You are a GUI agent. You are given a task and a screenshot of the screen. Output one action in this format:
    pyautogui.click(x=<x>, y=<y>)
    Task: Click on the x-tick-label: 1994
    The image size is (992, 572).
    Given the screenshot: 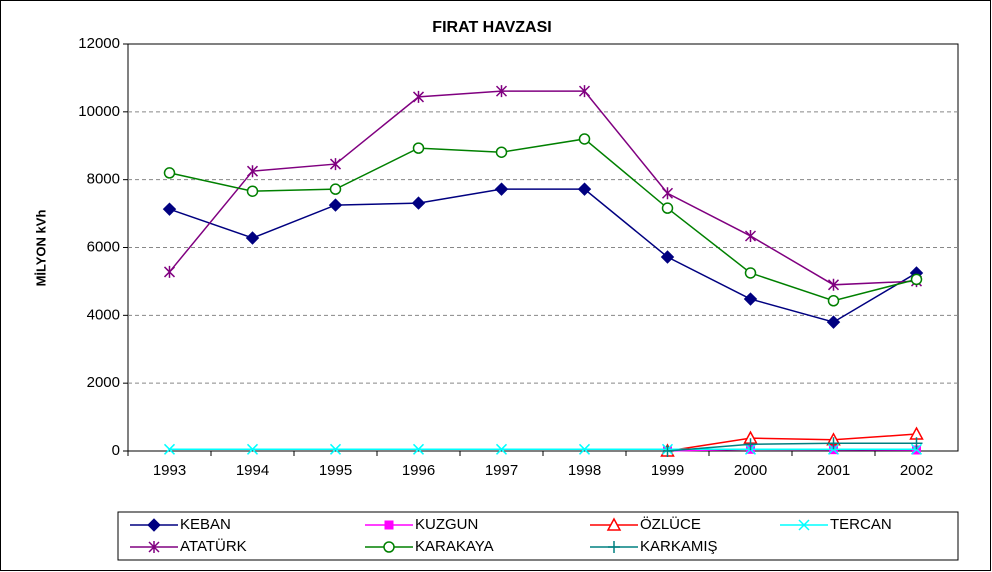 What is the action you would take?
    pyautogui.click(x=252, y=470)
    